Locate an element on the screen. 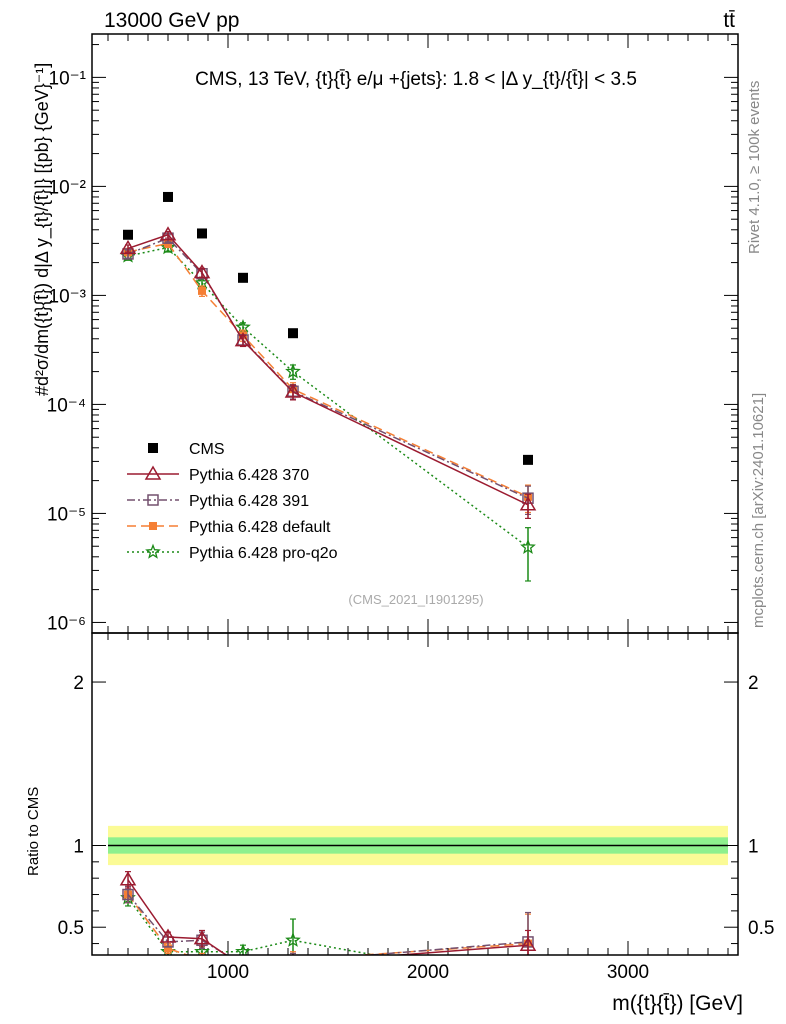 This screenshot has height=1024, width=786. y-tick-label: 10⁻³ is located at coordinates (68, 296).